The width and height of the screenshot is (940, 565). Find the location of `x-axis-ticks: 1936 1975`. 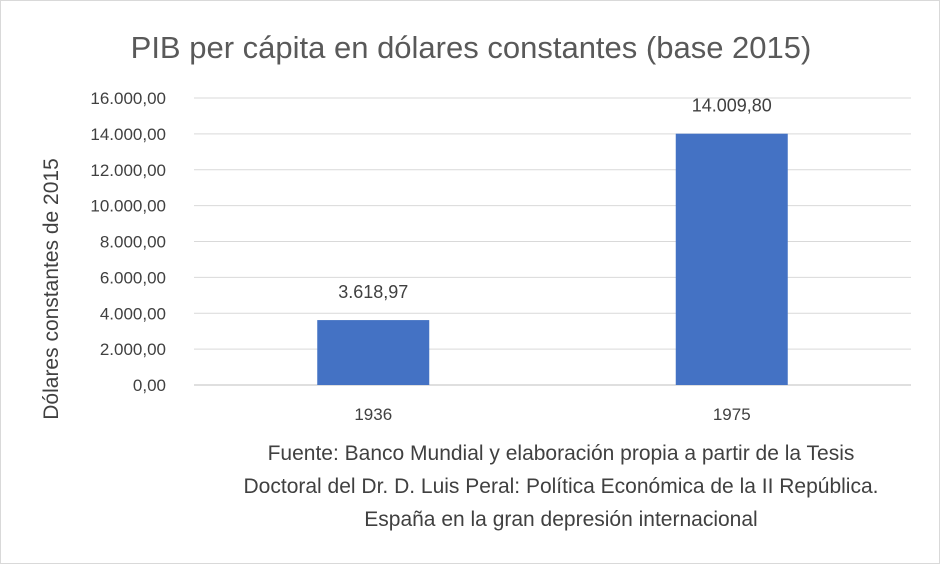

x-axis-ticks: 1936 1975 is located at coordinates (552, 414).